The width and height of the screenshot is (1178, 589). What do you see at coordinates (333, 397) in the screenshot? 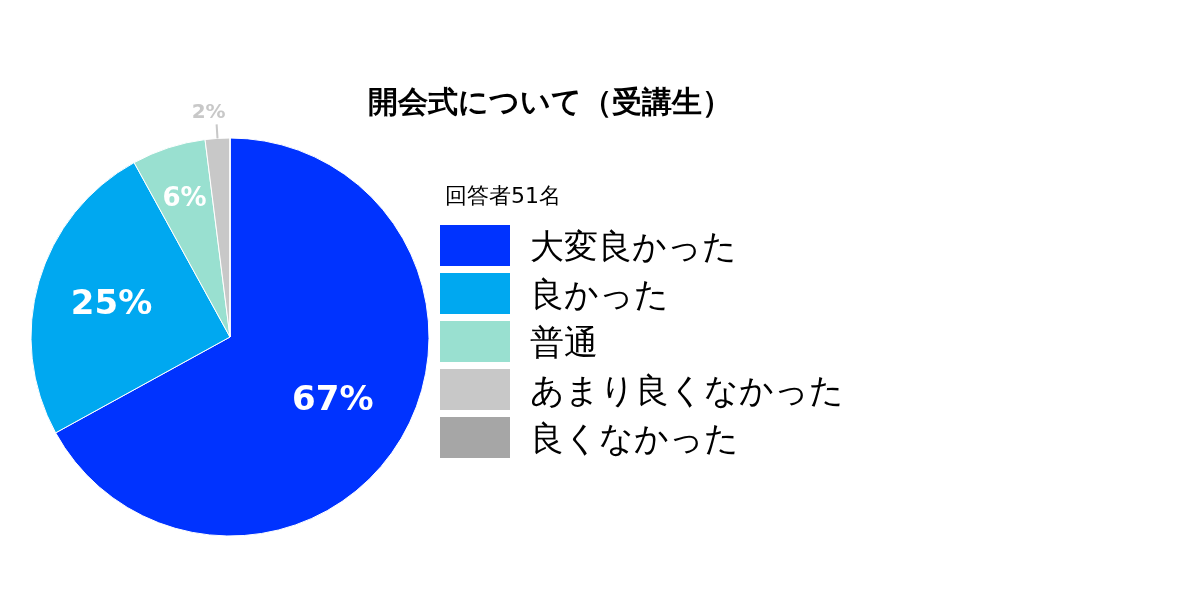
I see `data-label: 67%` at bounding box center [333, 397].